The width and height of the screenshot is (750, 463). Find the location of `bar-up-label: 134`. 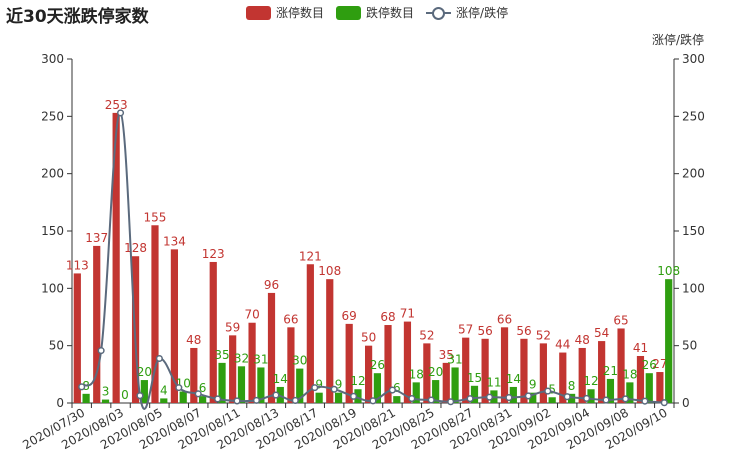

bar-up-label: 134 is located at coordinates (174, 241).